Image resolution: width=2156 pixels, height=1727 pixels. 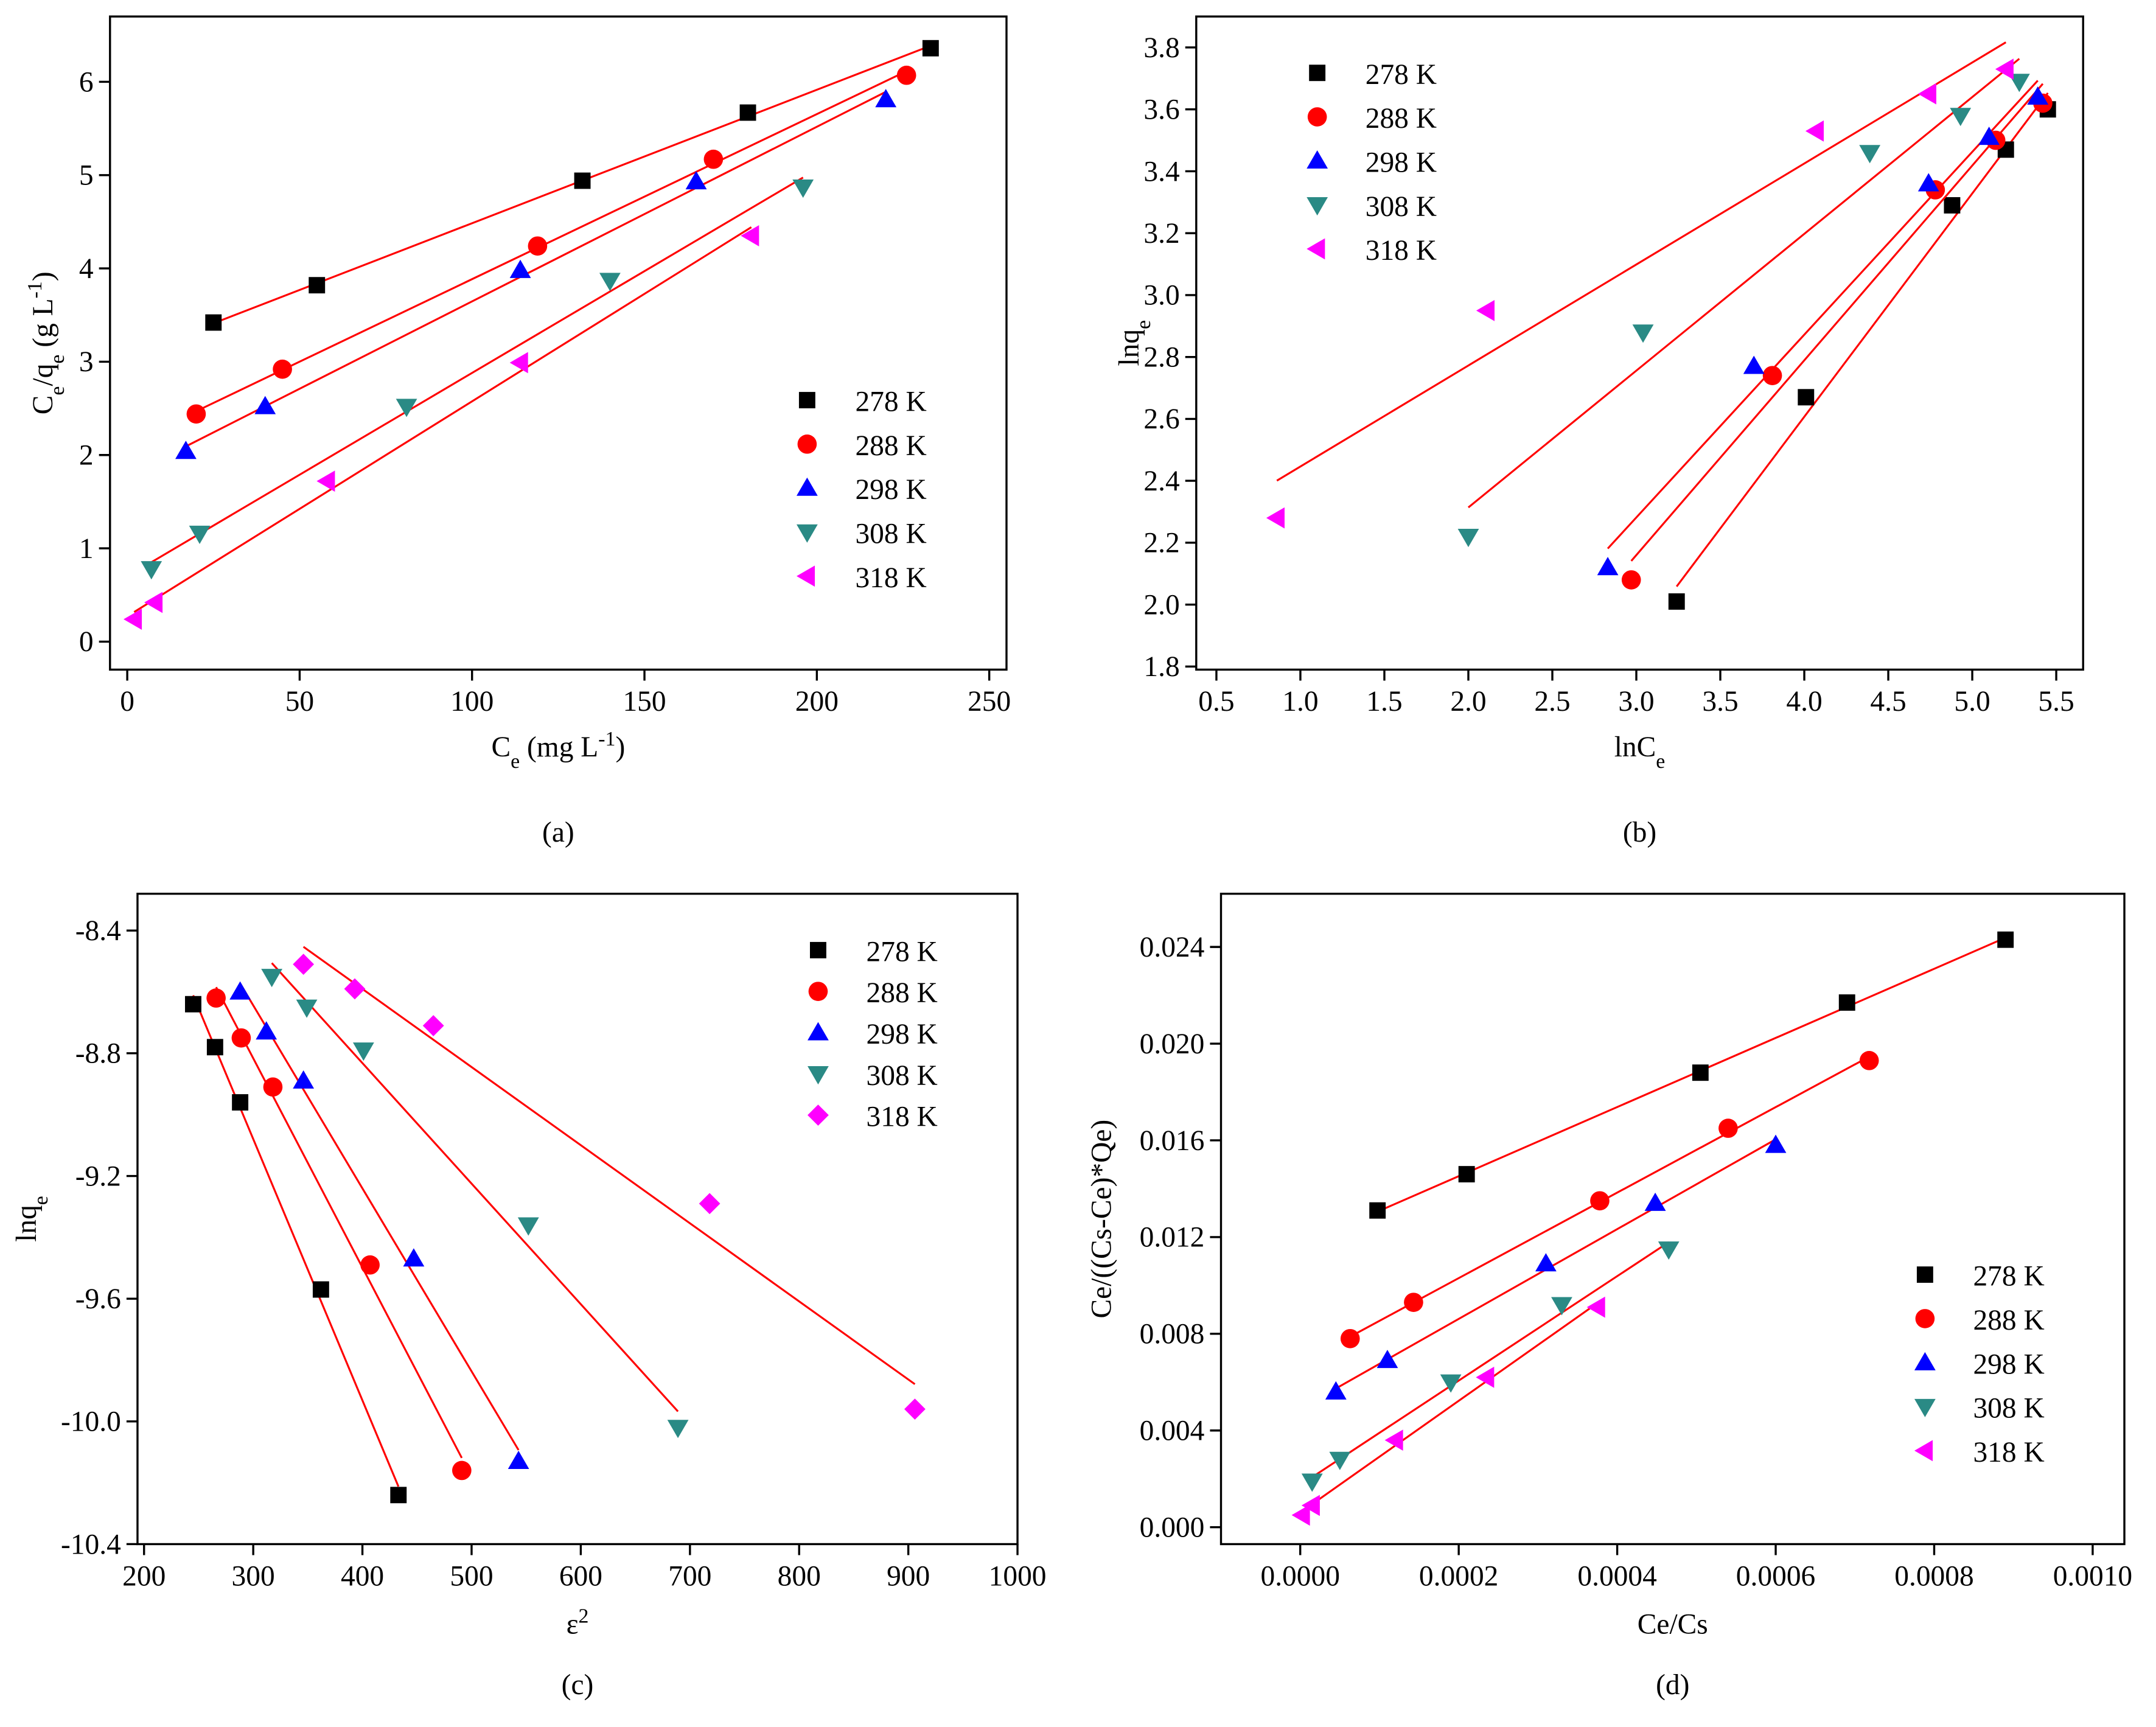 I want to click on x-tick-label: 3.0, so click(x=1636, y=701).